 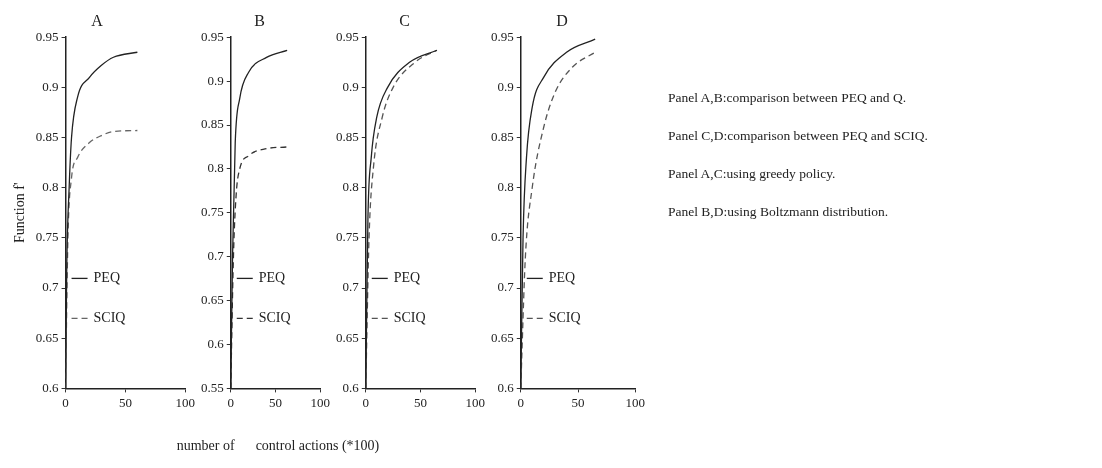 I want to click on chart-title: A, so click(x=97, y=20).